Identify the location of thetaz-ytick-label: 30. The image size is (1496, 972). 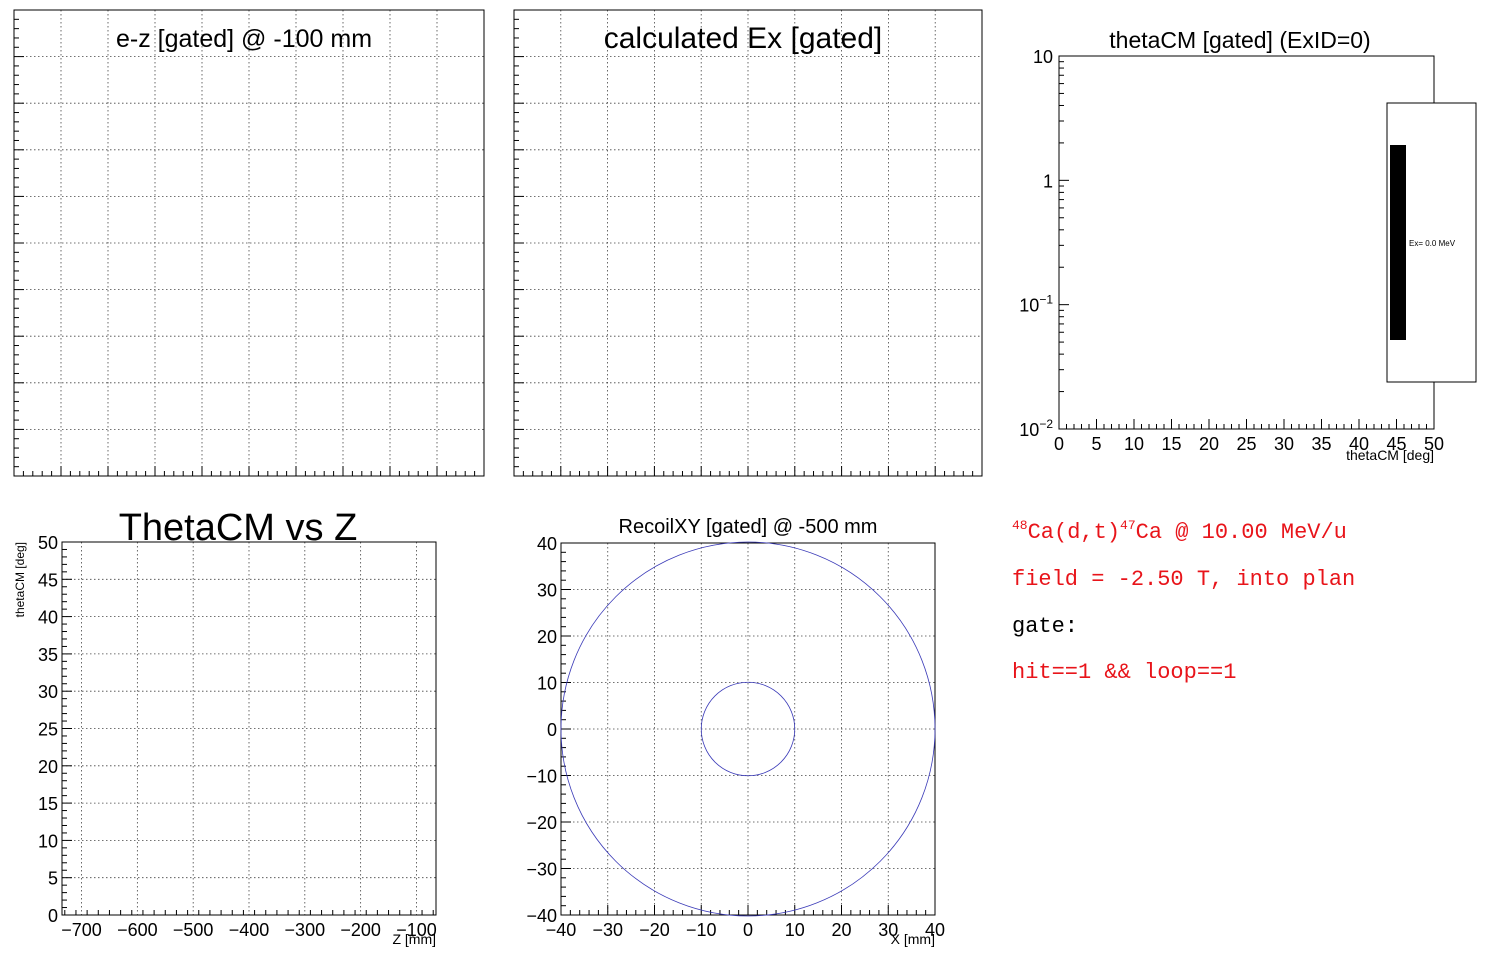
(48, 692).